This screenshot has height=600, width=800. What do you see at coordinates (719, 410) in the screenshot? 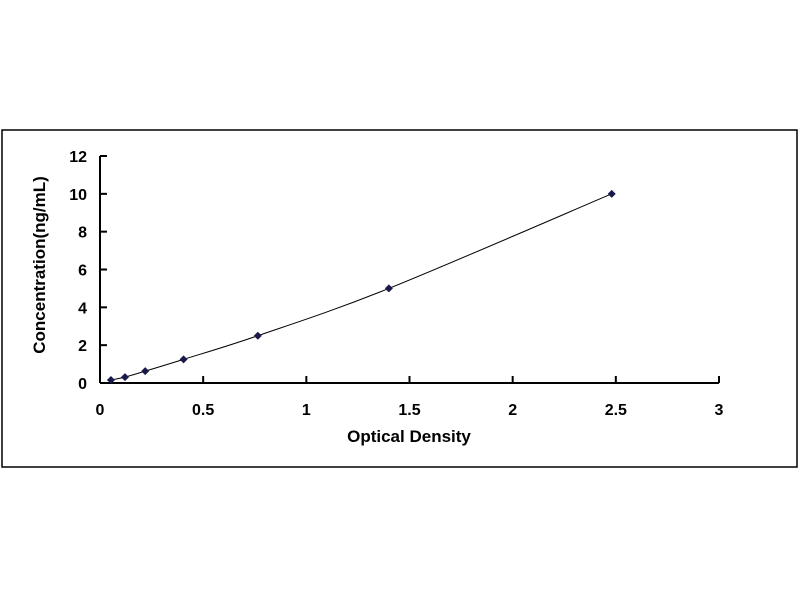
I see `x-tick-label: 3` at bounding box center [719, 410].